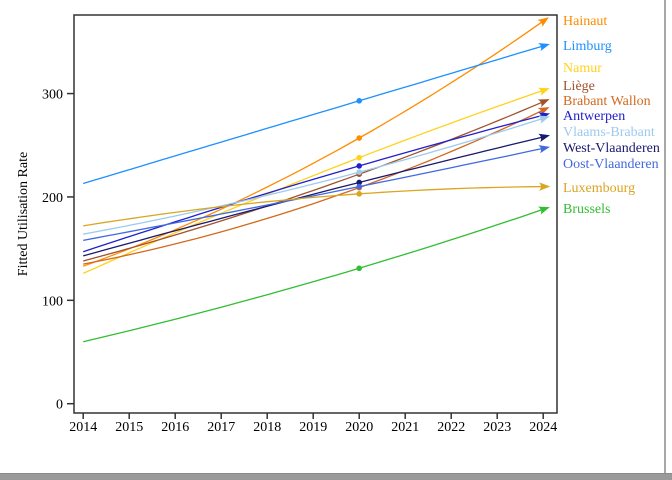  What do you see at coordinates (543, 427) in the screenshot?
I see `x-tick-label: 2024` at bounding box center [543, 427].